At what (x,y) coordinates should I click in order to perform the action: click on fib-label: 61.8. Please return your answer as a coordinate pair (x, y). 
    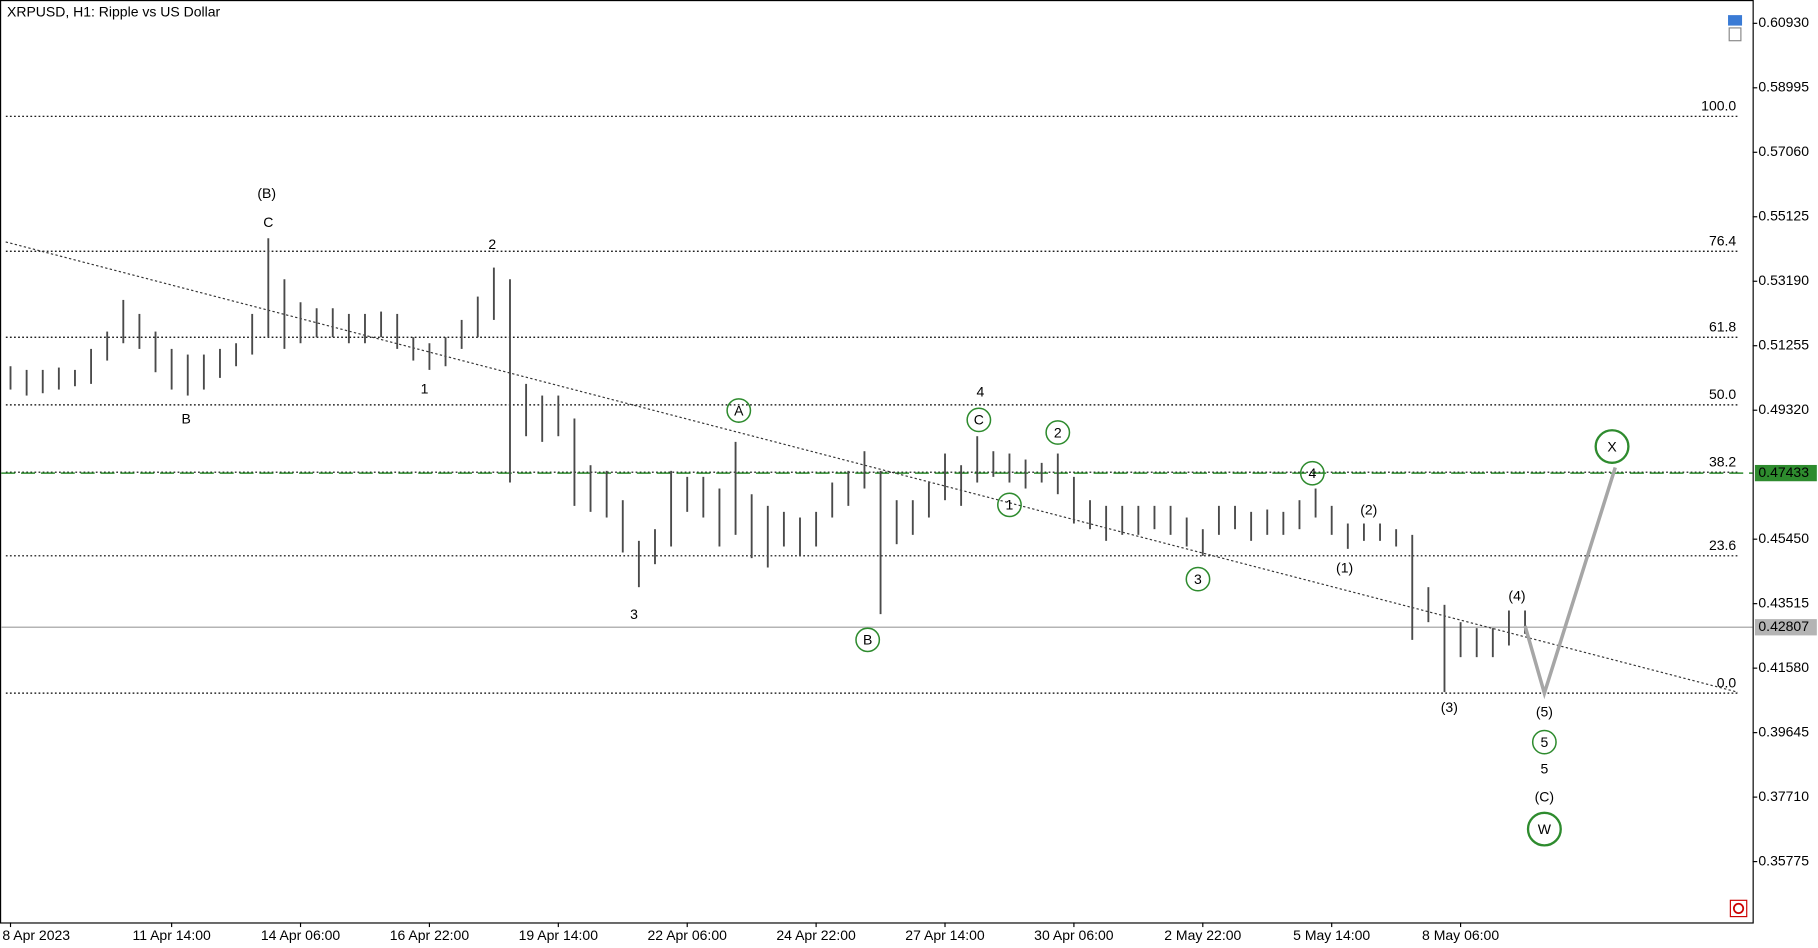
    Looking at the image, I should click on (1722, 327).